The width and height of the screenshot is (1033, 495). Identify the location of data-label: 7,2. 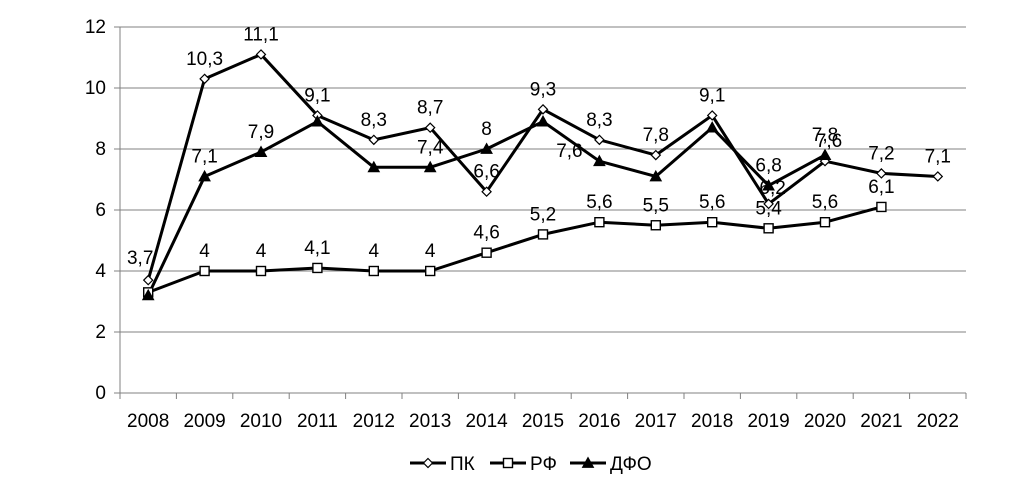
(881, 153).